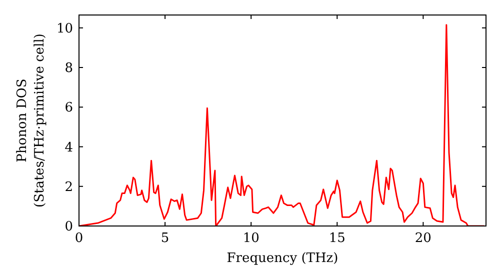 The width and height of the screenshot is (500, 280). I want to click on y-tick-label: 2, so click(68, 187).